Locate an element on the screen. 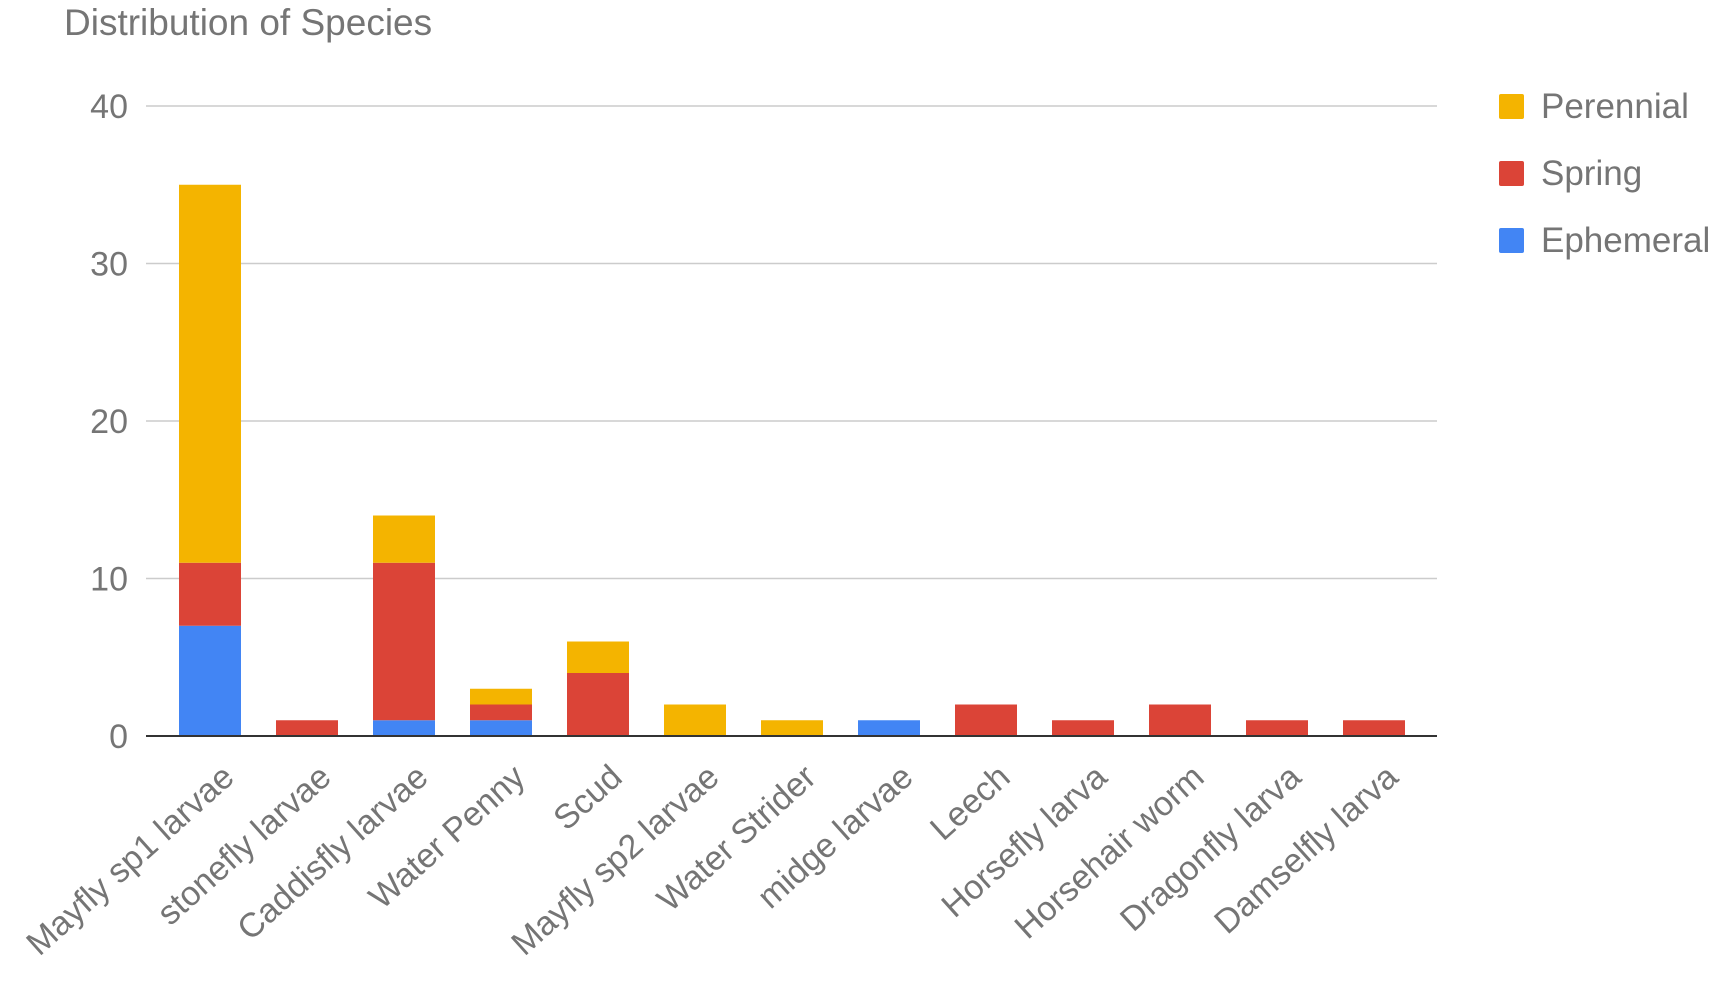 Image resolution: width=1723 pixels, height=984 pixels. y-tick-label: 20 is located at coordinates (109, 422).